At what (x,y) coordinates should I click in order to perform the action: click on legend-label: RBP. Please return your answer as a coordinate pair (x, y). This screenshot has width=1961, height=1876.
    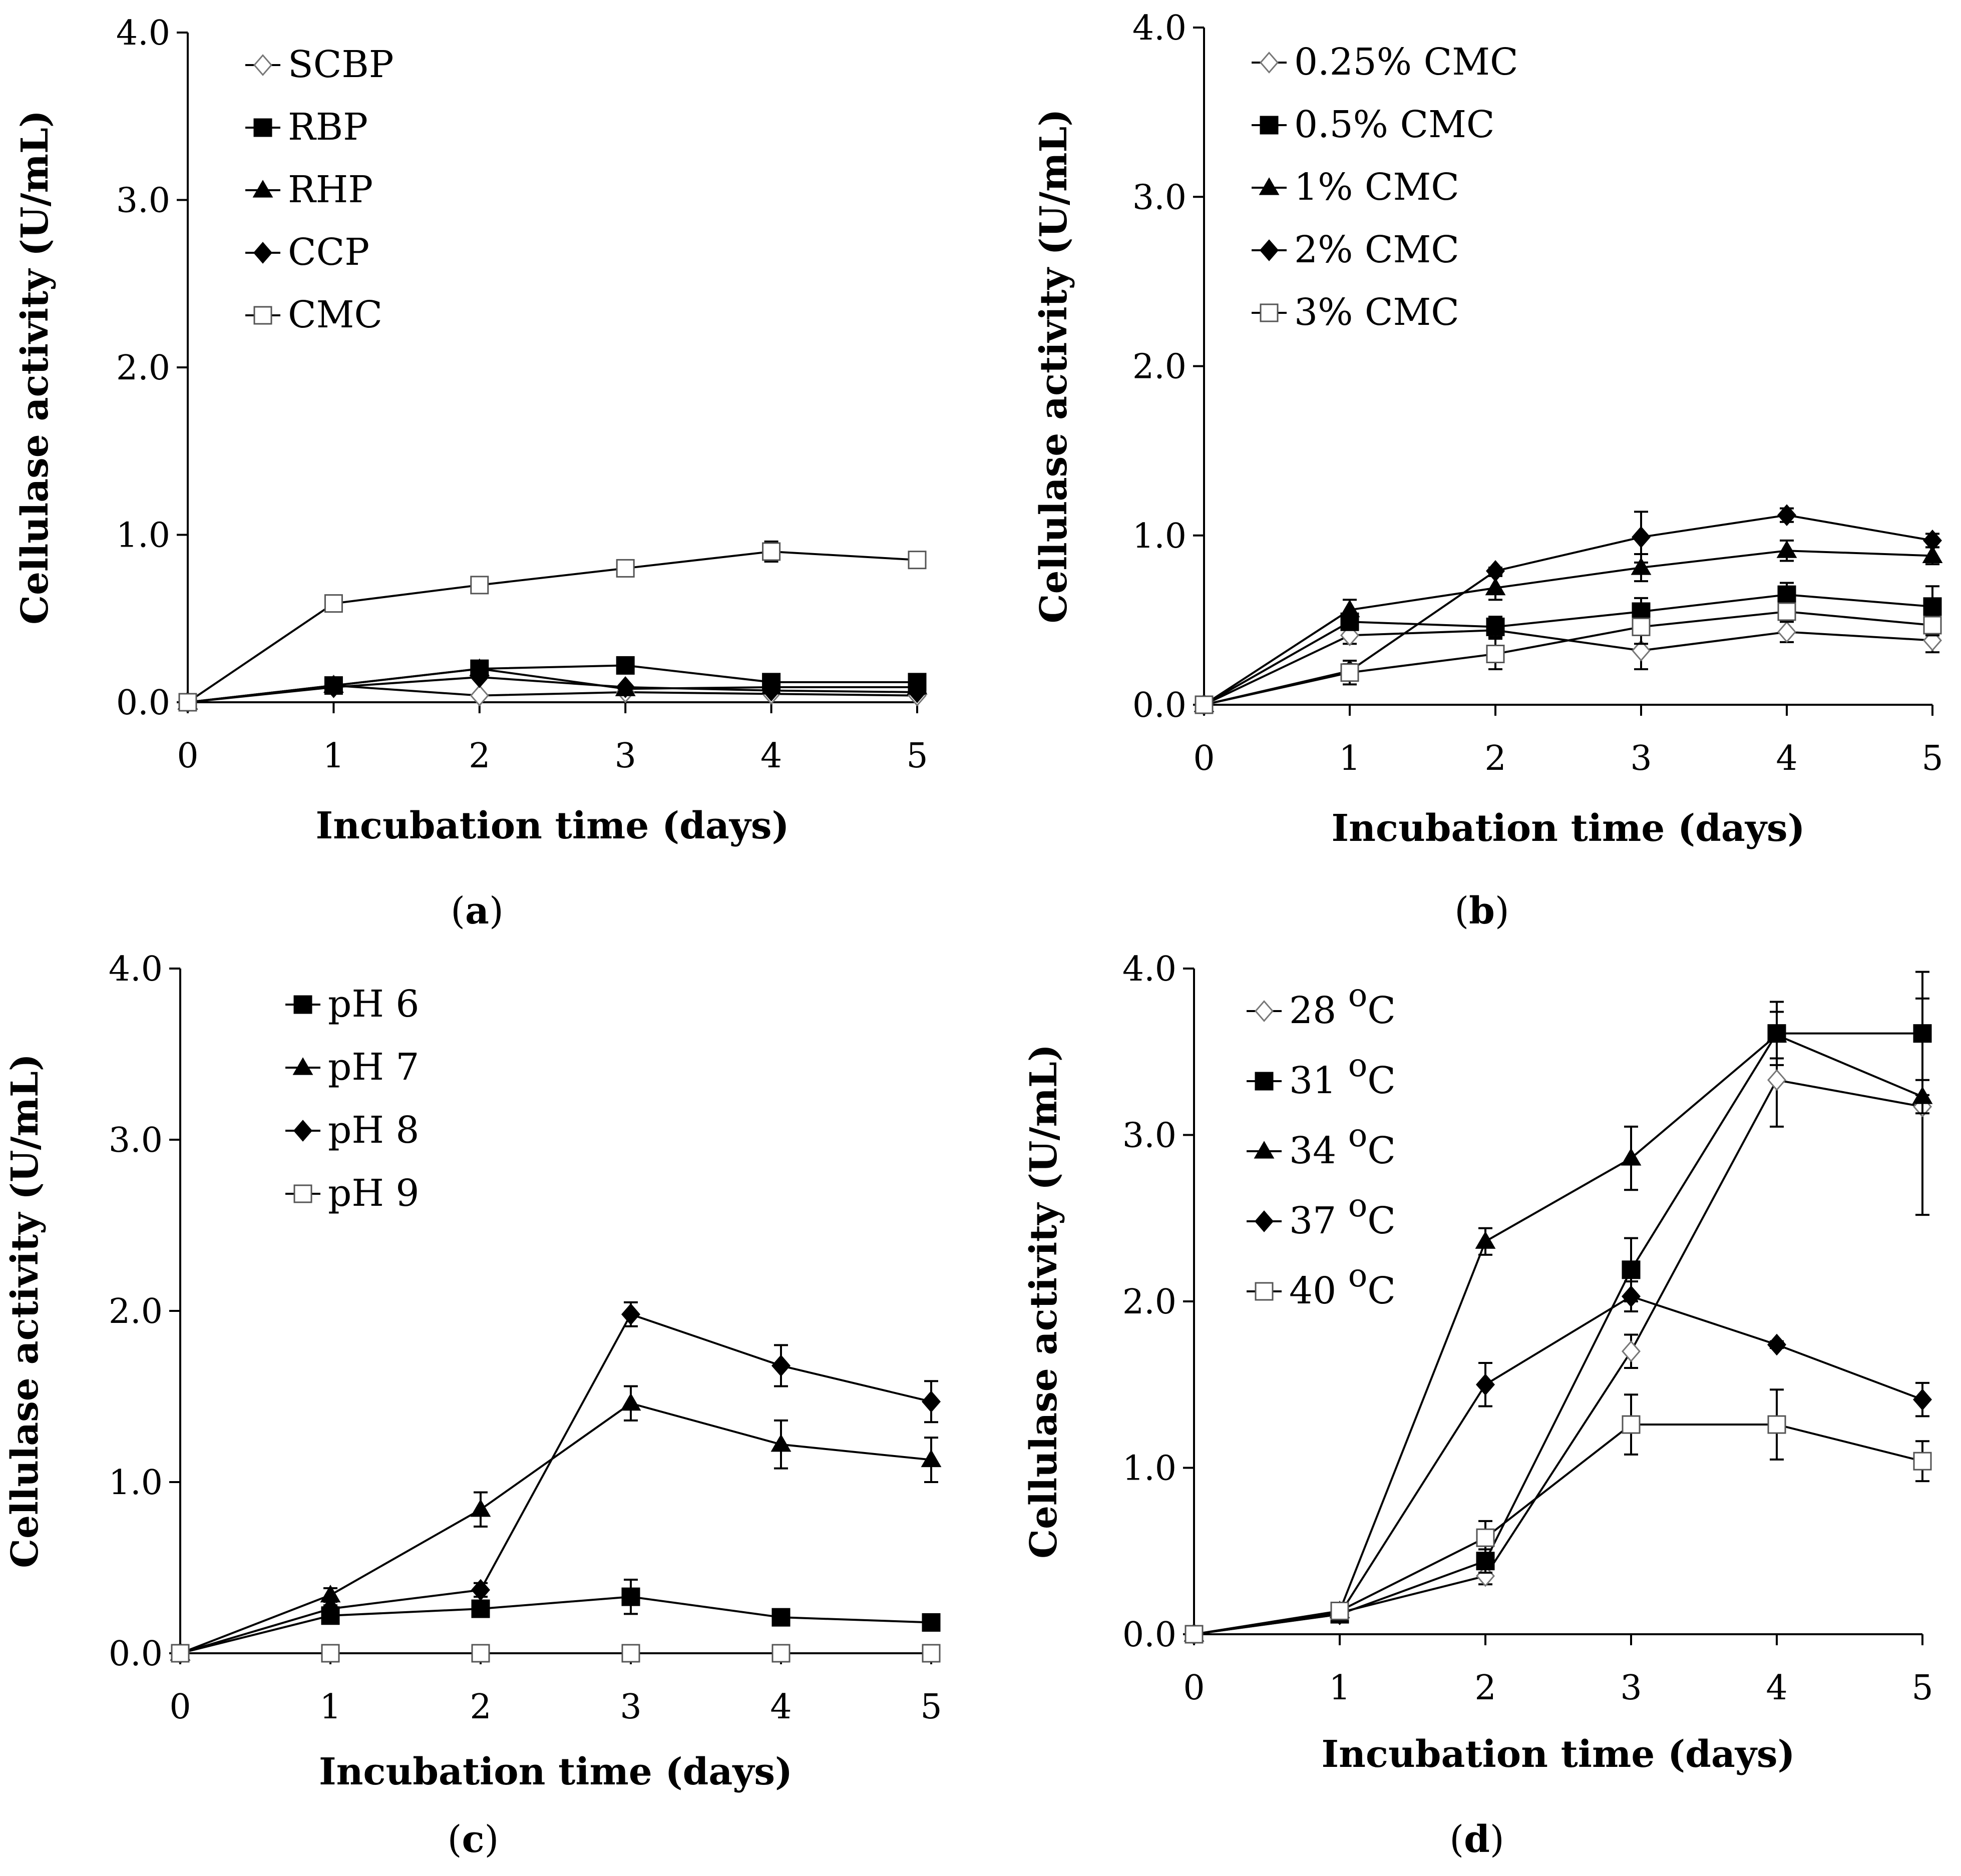
    Looking at the image, I should click on (328, 127).